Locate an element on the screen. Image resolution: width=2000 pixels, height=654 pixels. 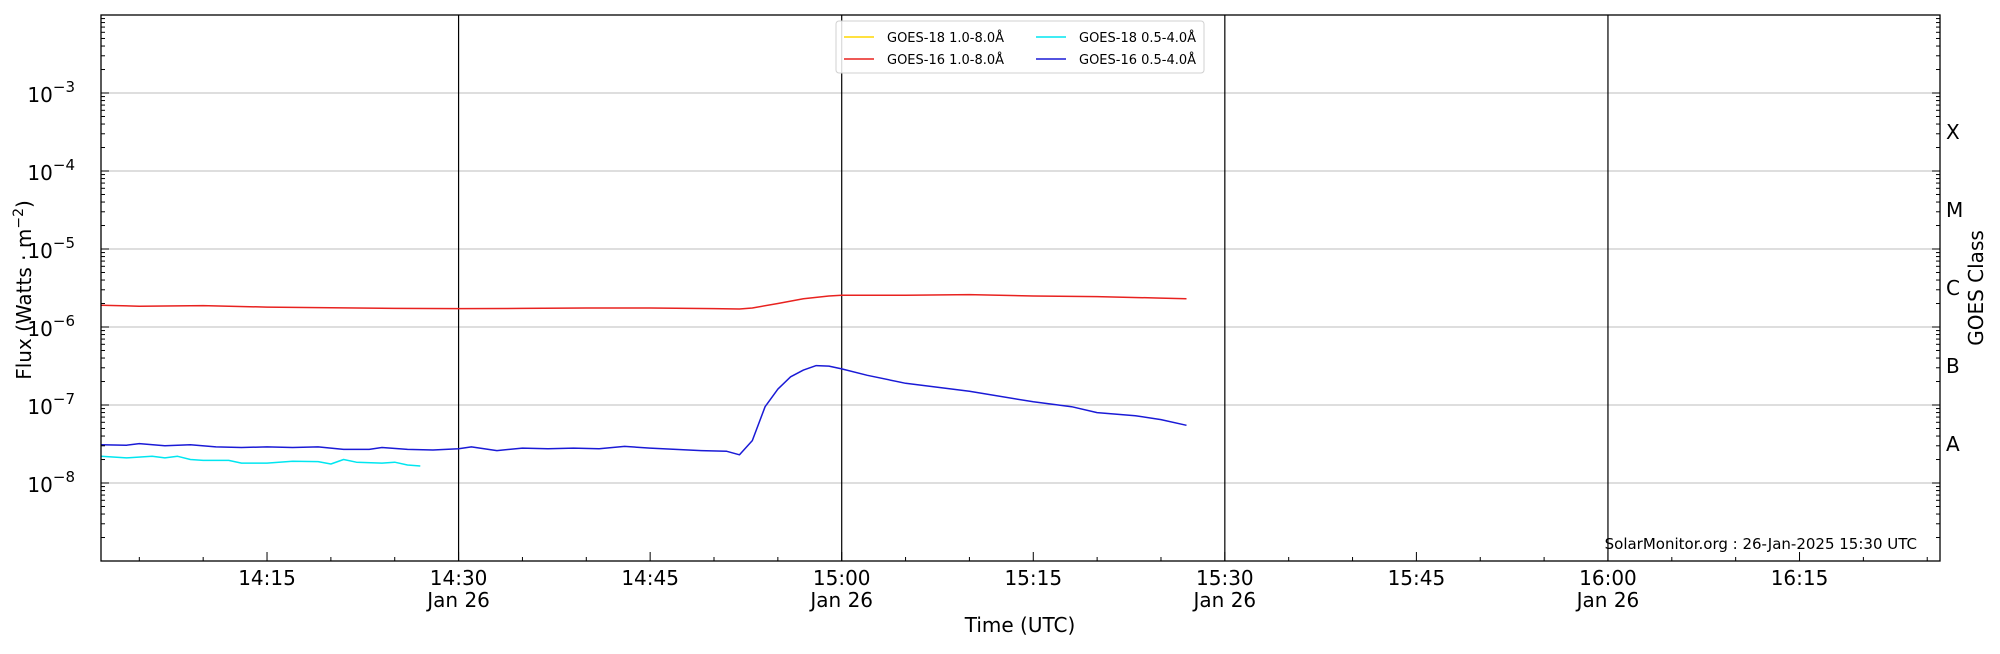
x-tick-label: 14:45 is located at coordinates (650, 578).